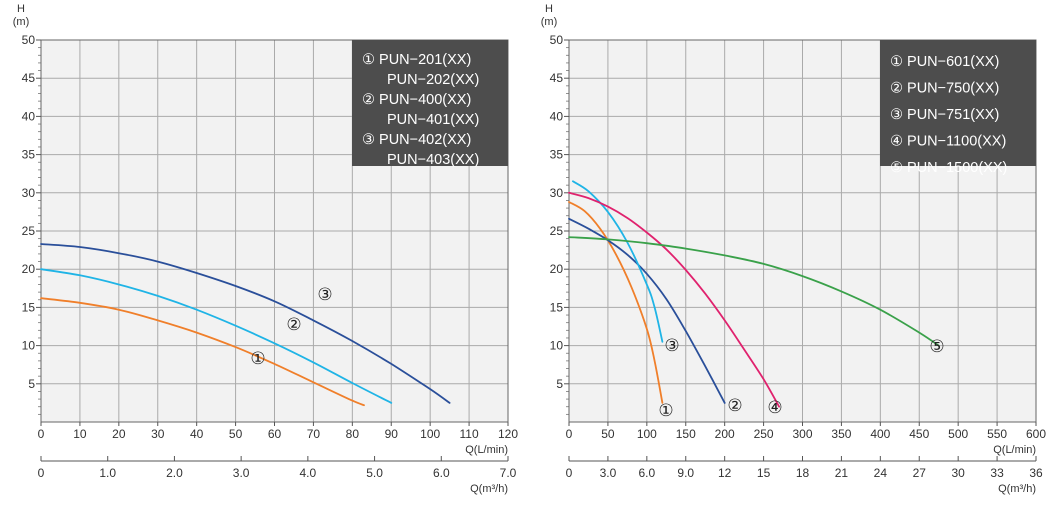  Describe the element at coordinates (685, 473) in the screenshot. I see `x2-tick-label: 9.0` at that location.